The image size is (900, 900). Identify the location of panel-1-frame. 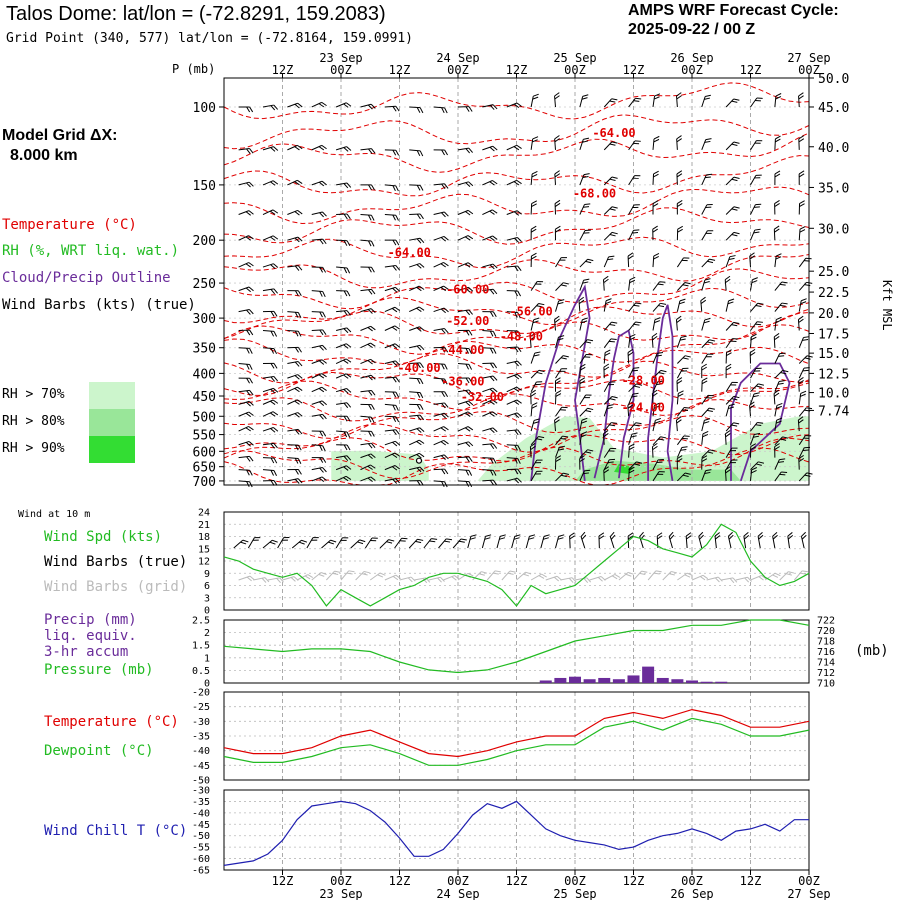
(516, 561).